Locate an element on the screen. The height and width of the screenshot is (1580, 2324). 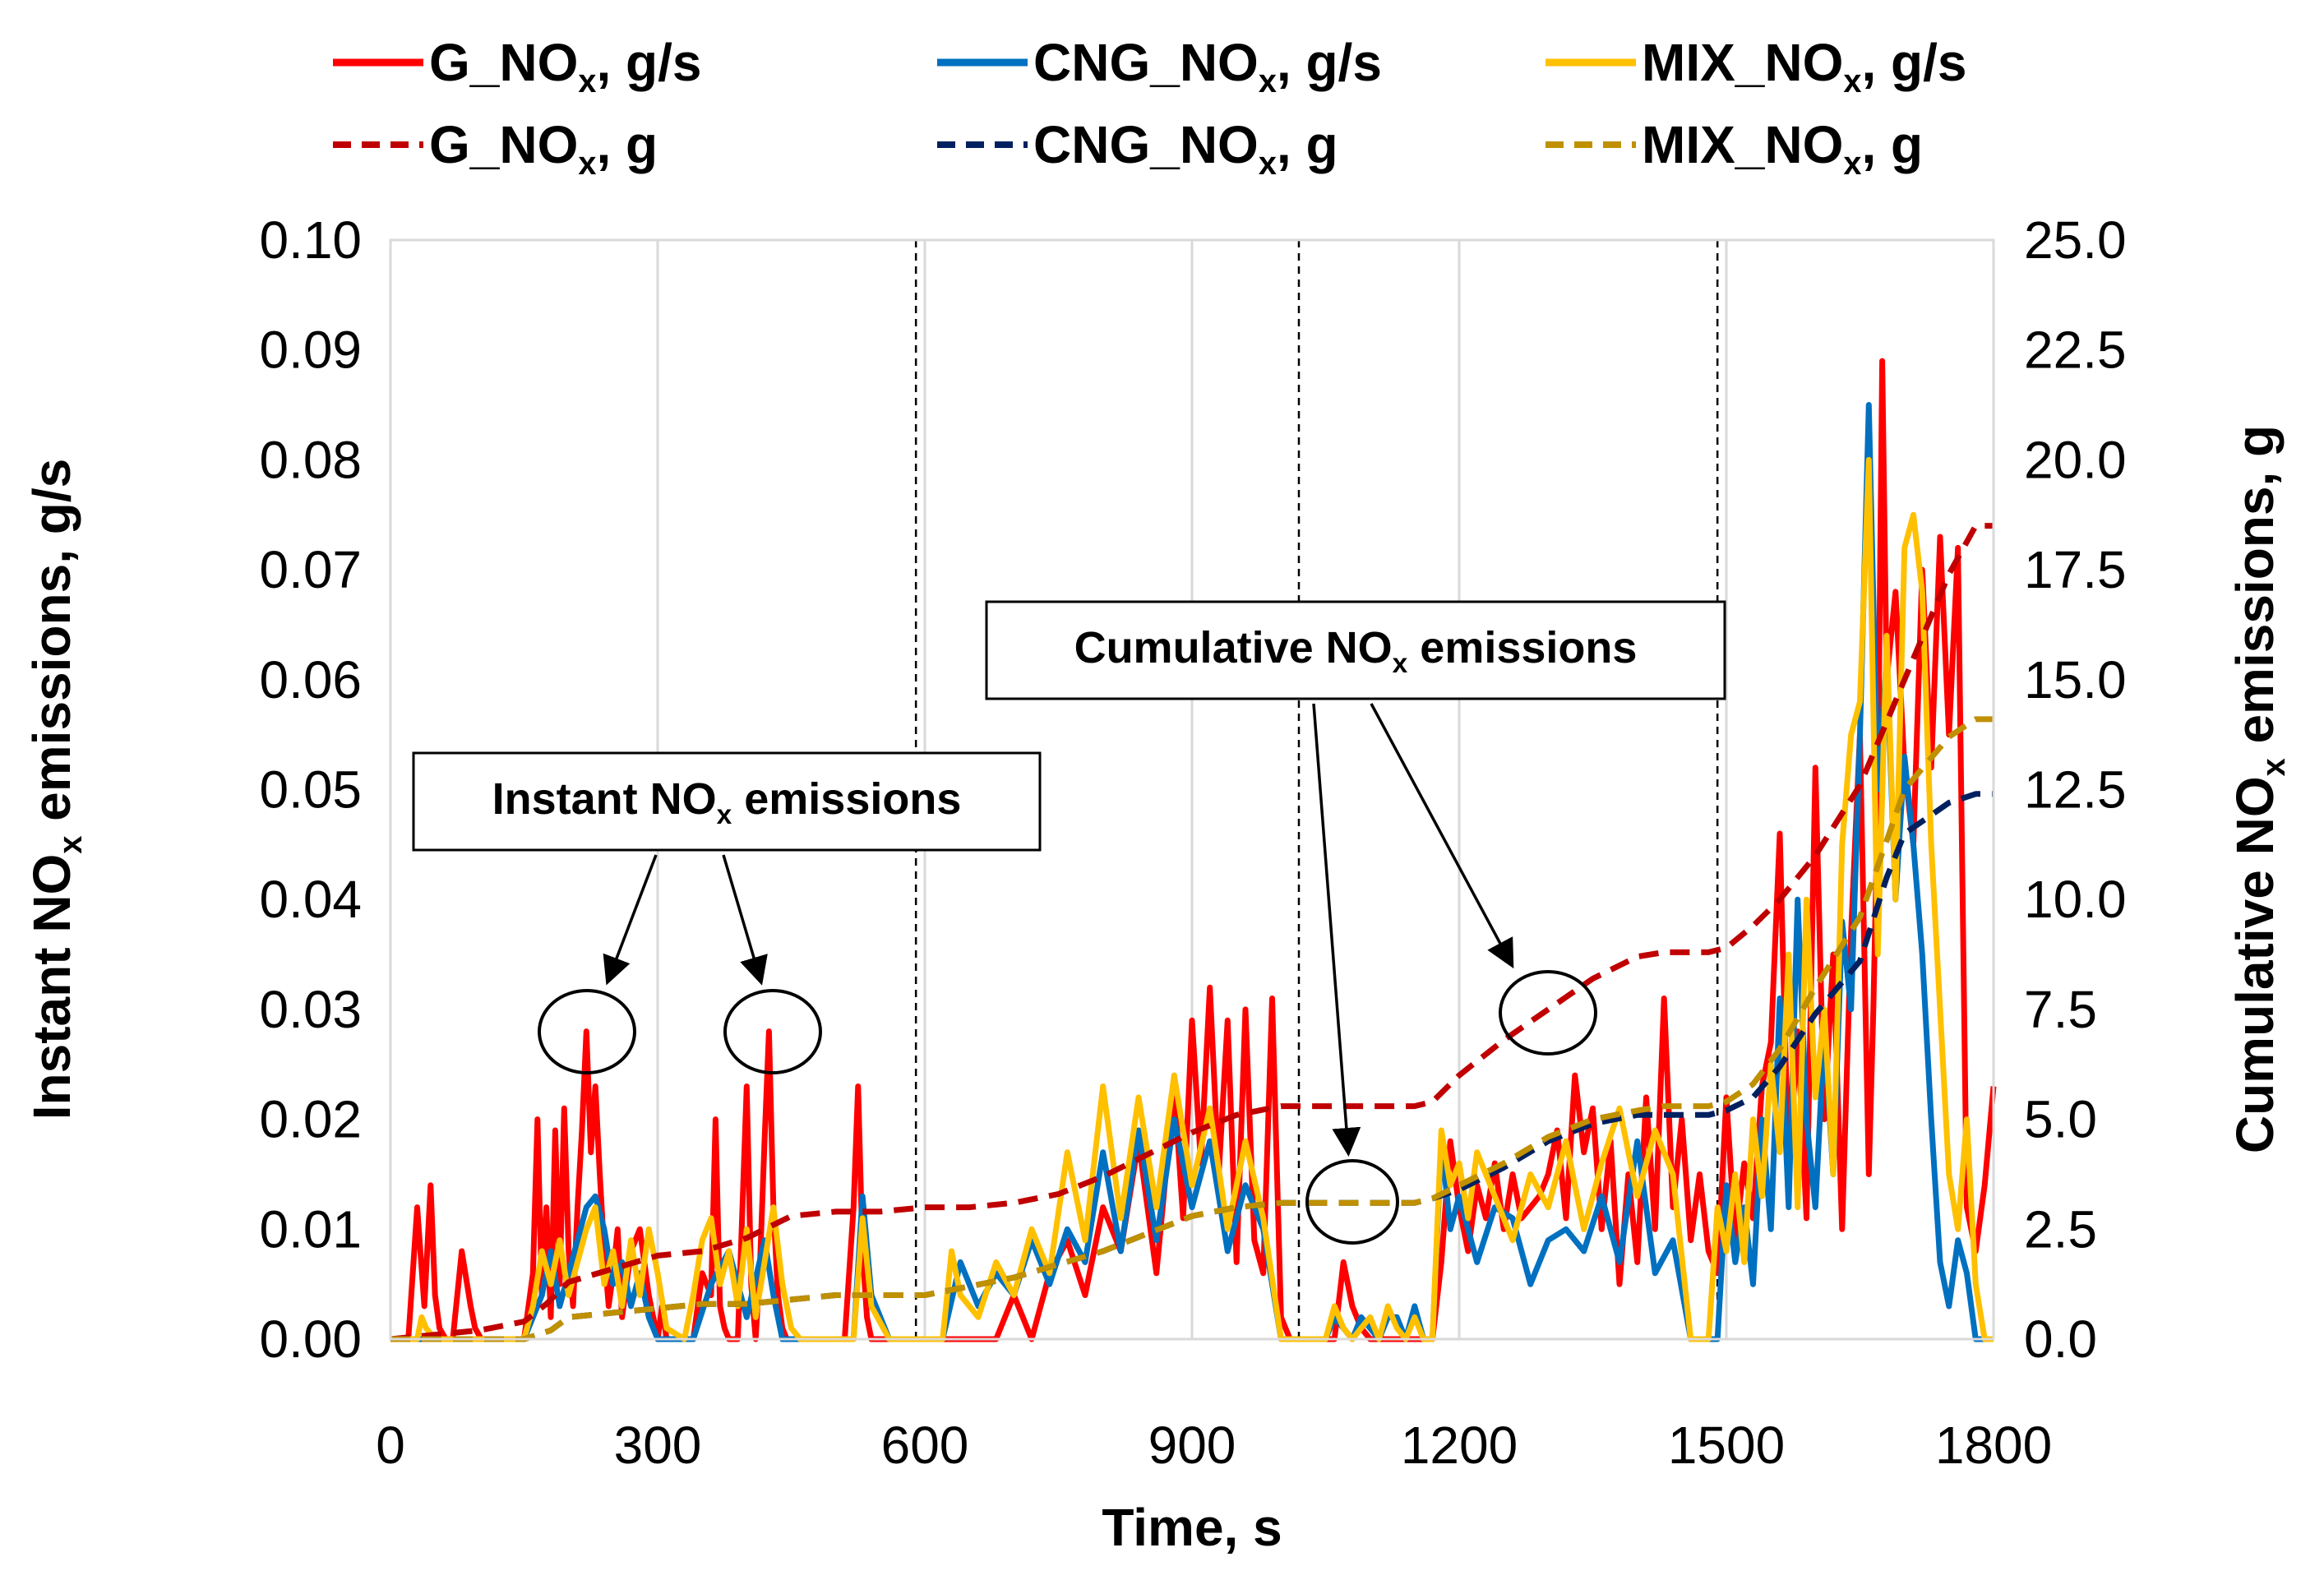
y-left-tick-label-0-02: 0.02 is located at coordinates (310, 1119).